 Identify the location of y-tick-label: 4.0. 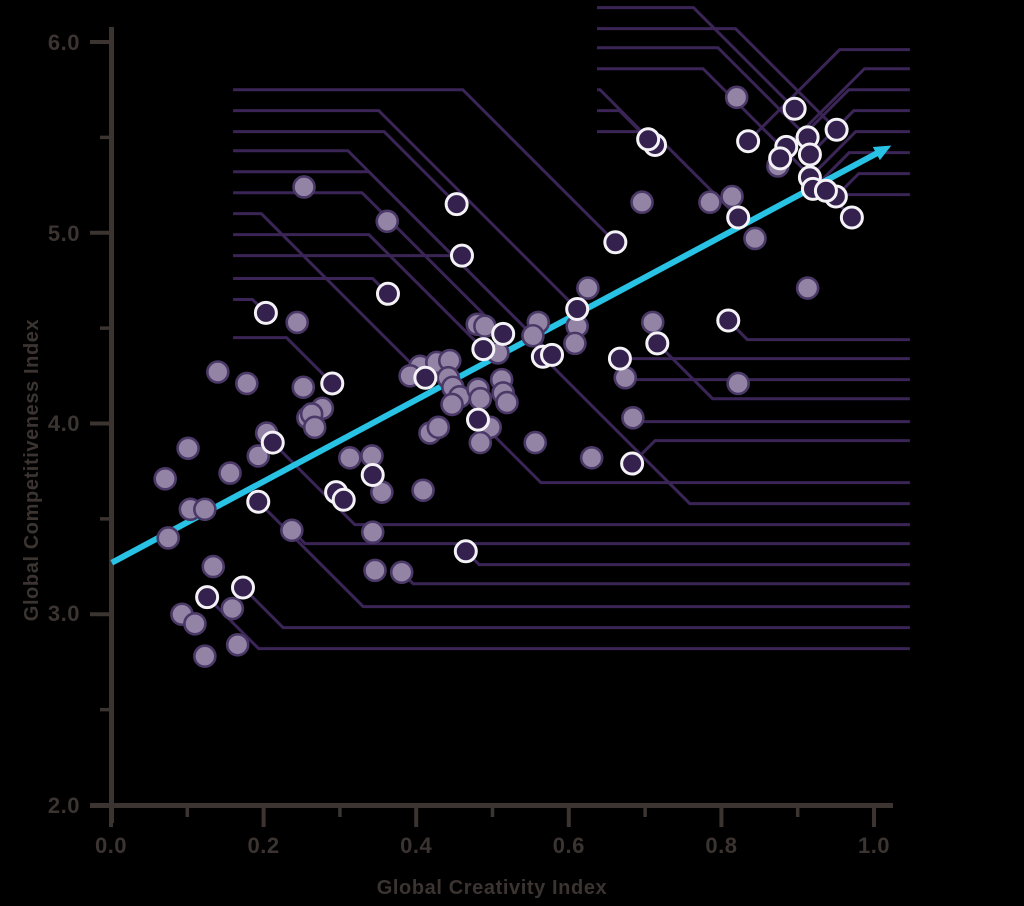
(64, 423).